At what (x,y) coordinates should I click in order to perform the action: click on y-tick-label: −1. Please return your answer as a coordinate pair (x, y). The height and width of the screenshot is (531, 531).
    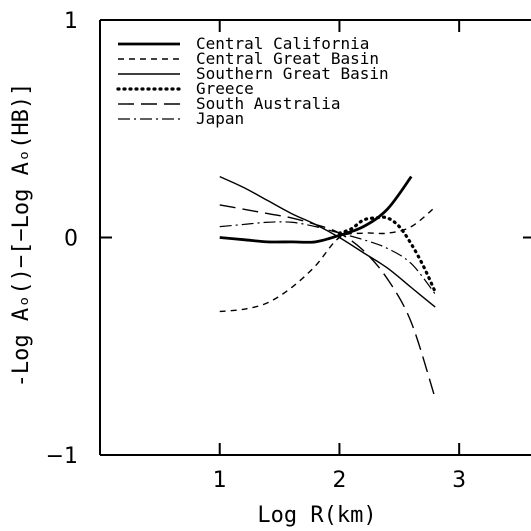
    Looking at the image, I should click on (62, 456).